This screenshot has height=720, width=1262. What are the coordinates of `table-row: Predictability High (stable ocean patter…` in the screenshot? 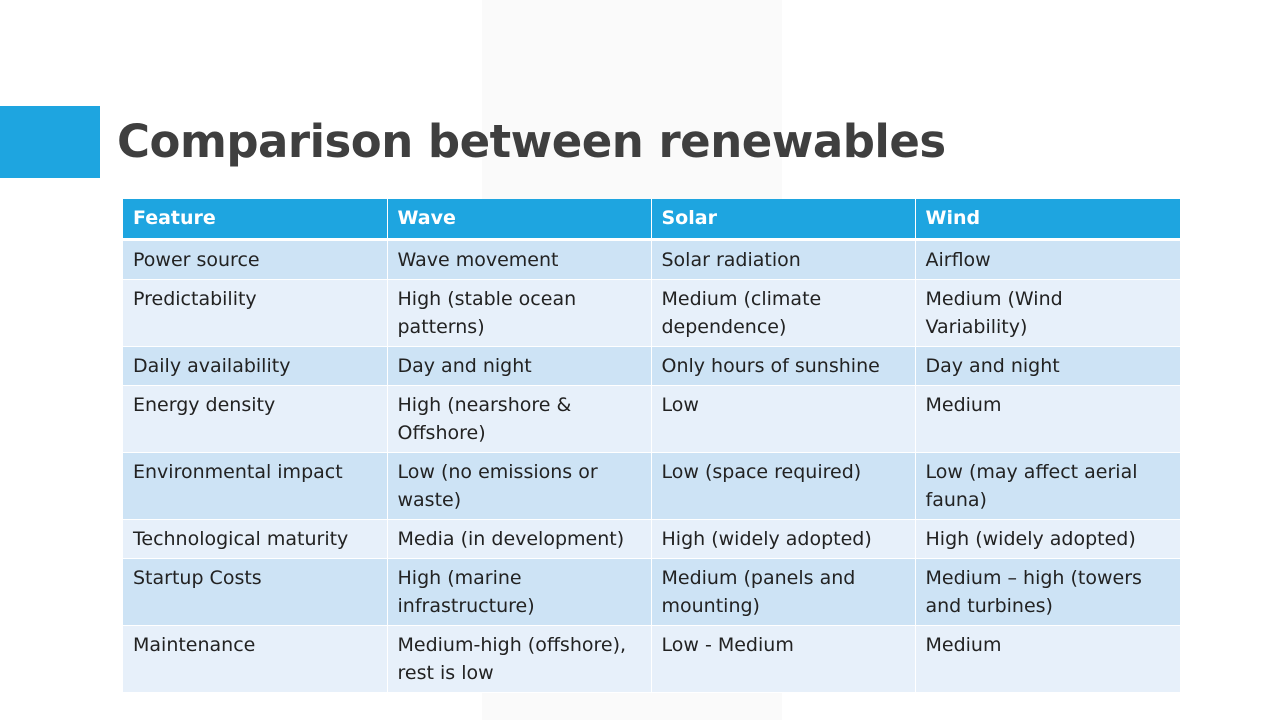 It's located at (651, 313).